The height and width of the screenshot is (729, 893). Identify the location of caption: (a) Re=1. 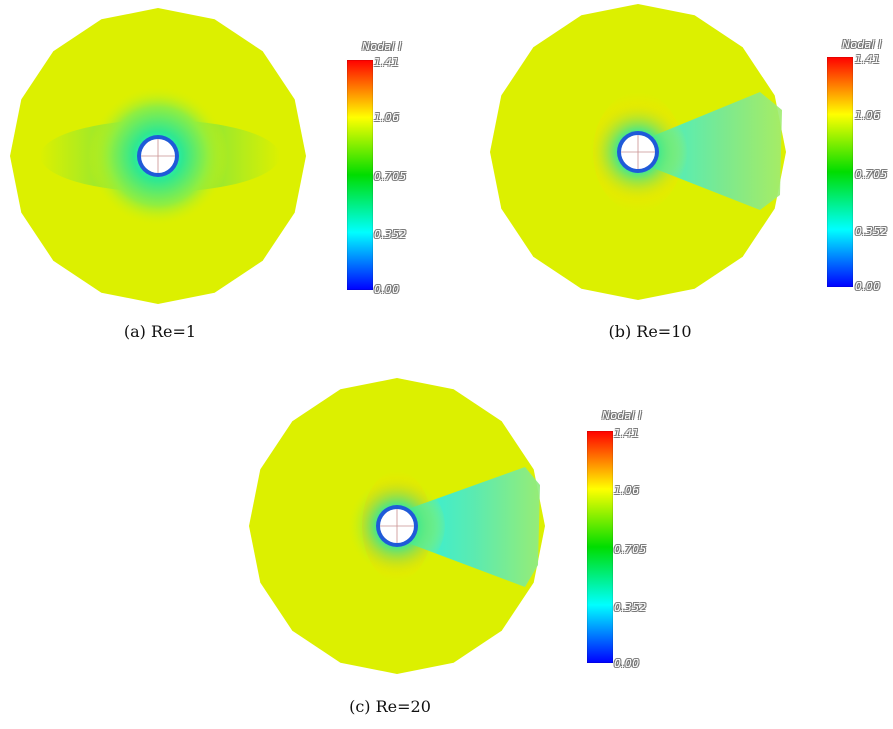
(160, 331).